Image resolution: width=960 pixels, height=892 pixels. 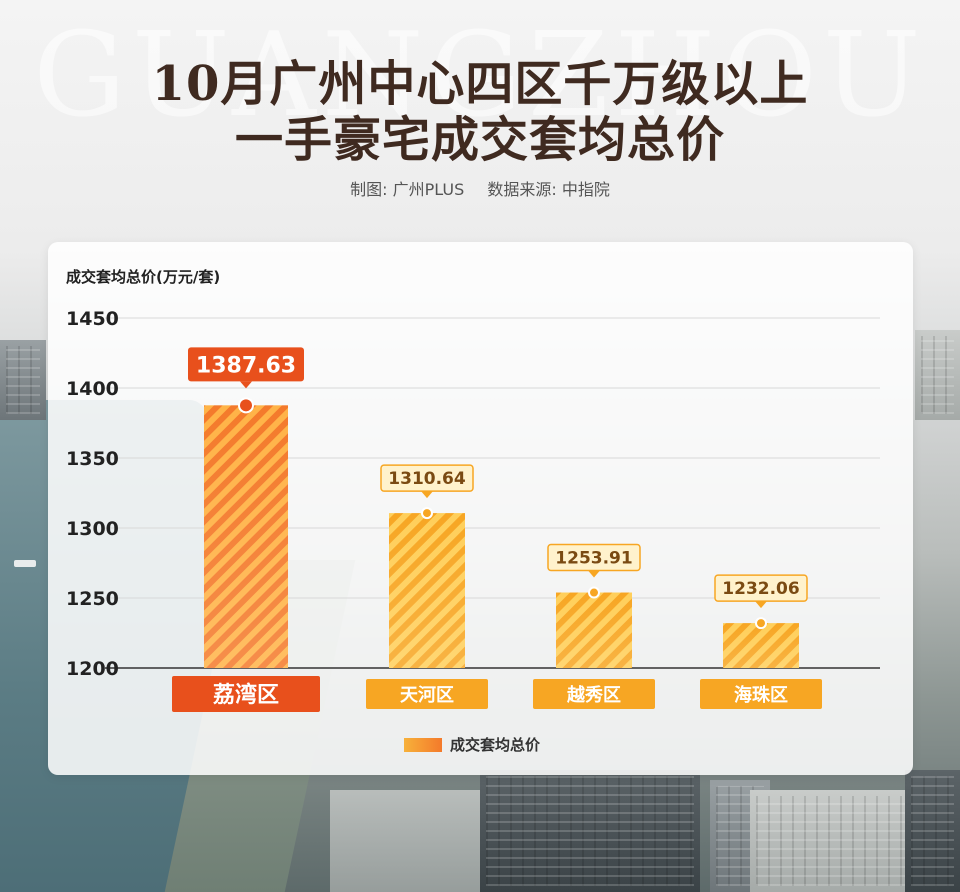 I want to click on category-label: 越秀区, so click(x=593, y=695).